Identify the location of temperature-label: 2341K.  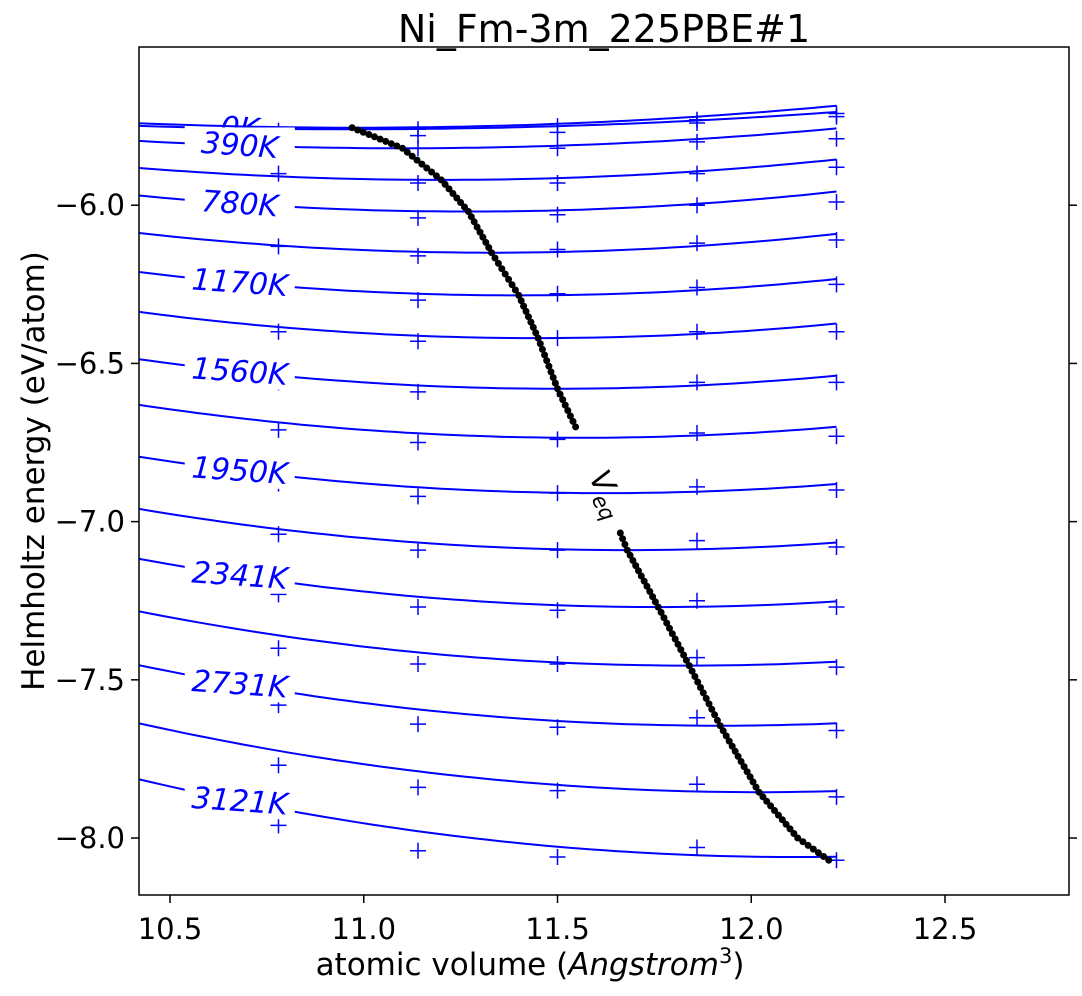
(241, 576).